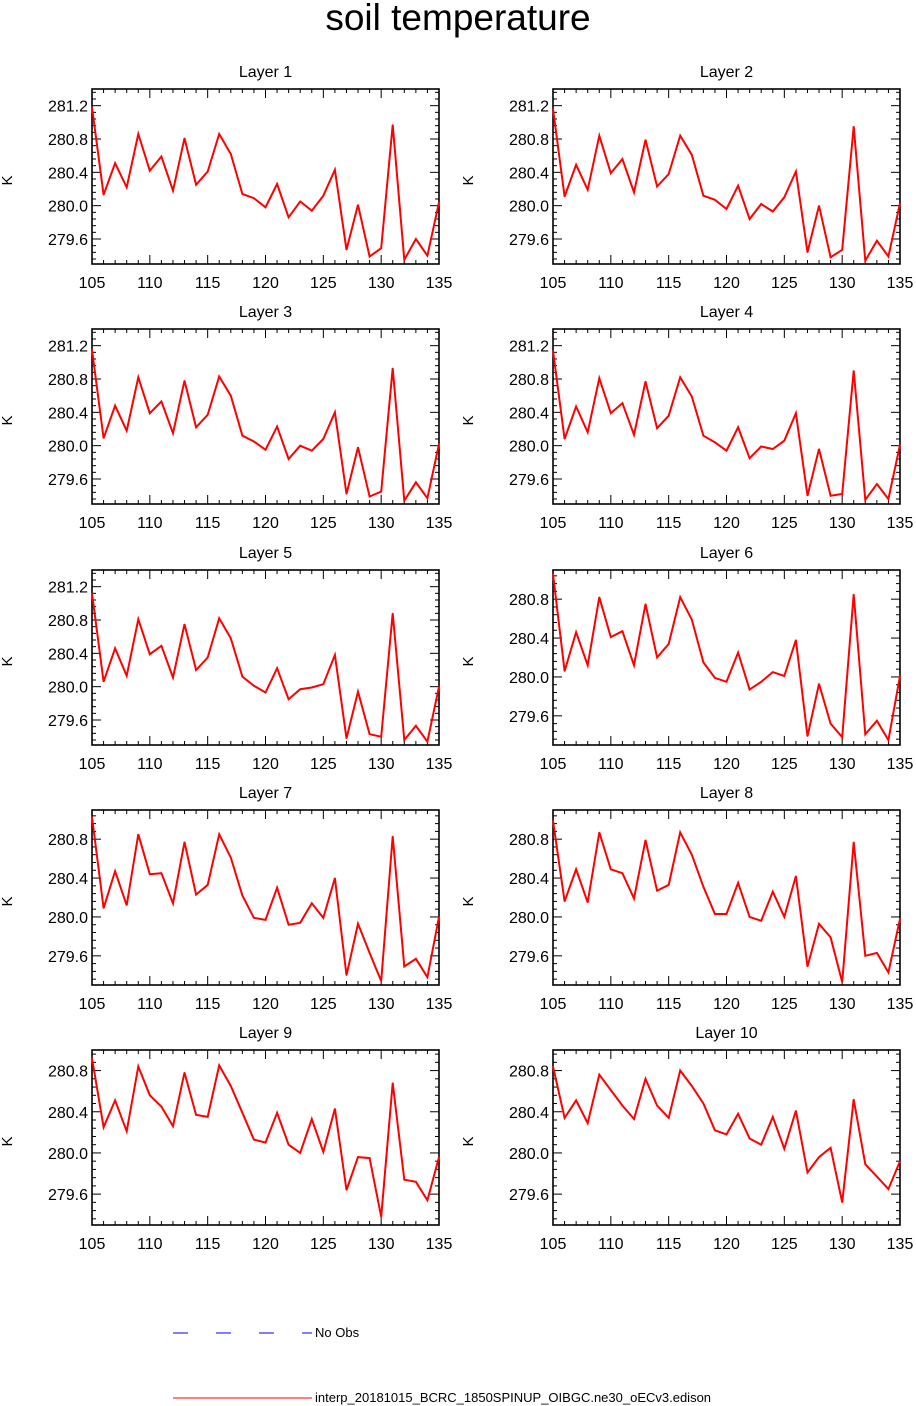  What do you see at coordinates (150, 764) in the screenshot?
I see `x-tick-label: 110` at bounding box center [150, 764].